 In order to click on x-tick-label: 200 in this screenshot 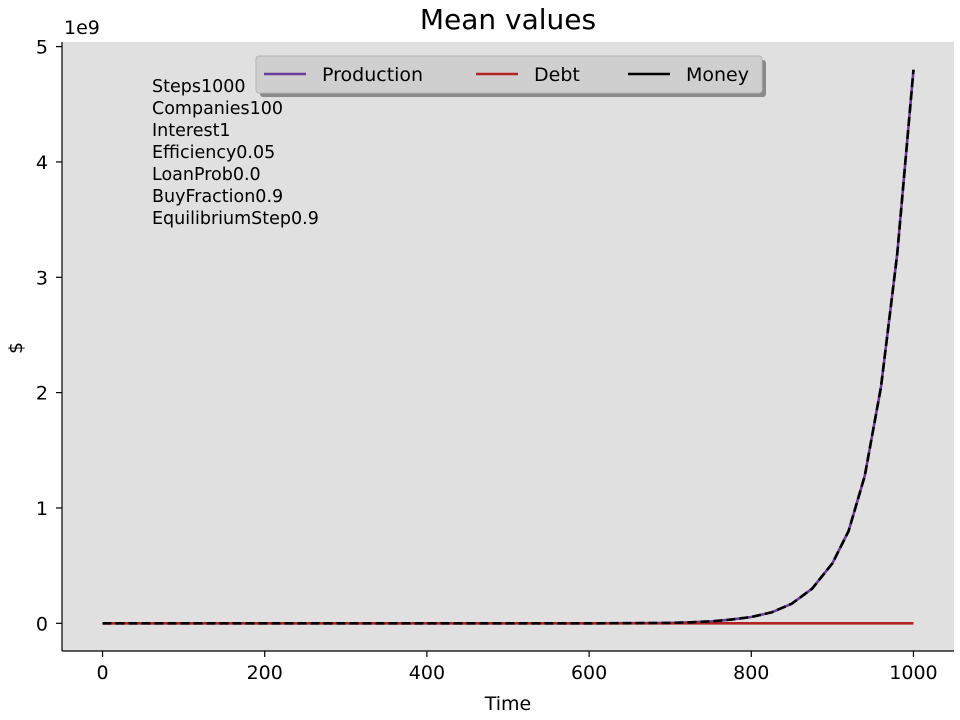, I will do `click(265, 673)`.